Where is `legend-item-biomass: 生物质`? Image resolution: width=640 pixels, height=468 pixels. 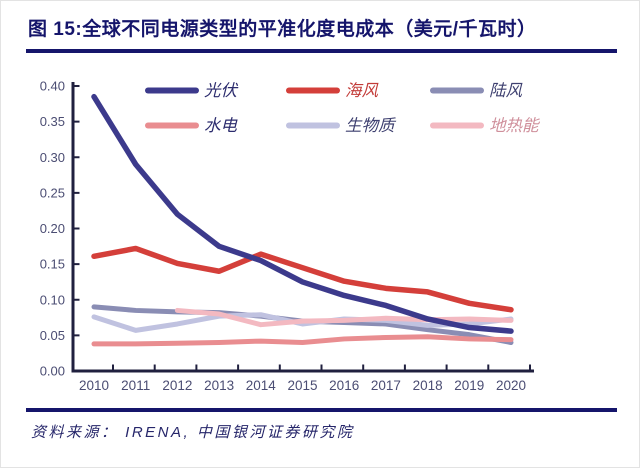
legend-item-biomass: 生物质 is located at coordinates (341, 126).